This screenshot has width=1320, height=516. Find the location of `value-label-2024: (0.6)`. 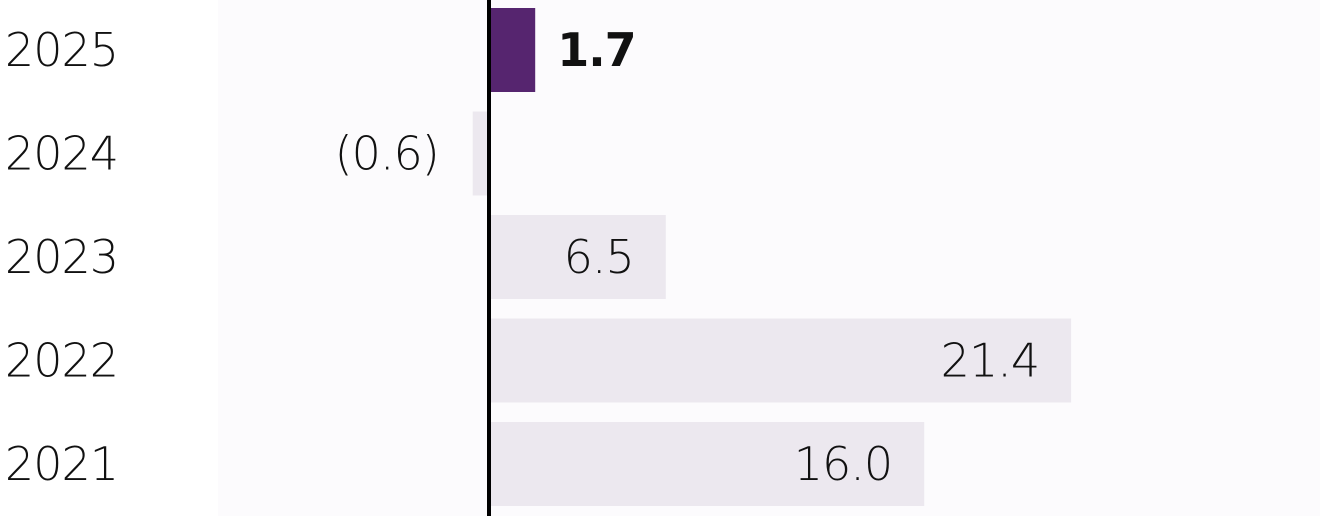

value-label-2024: (0.6) is located at coordinates (387, 154).